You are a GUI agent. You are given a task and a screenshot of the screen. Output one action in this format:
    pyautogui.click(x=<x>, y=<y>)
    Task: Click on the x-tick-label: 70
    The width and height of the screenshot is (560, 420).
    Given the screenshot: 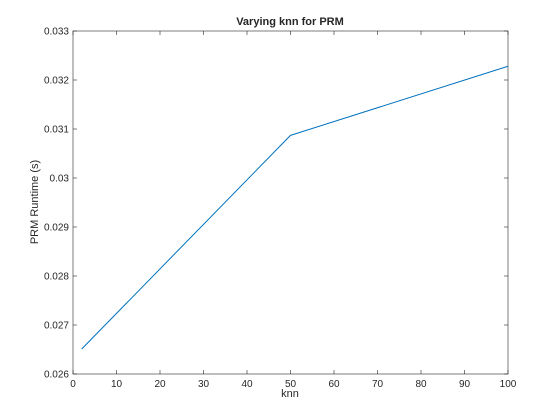 What is the action you would take?
    pyautogui.click(x=378, y=384)
    